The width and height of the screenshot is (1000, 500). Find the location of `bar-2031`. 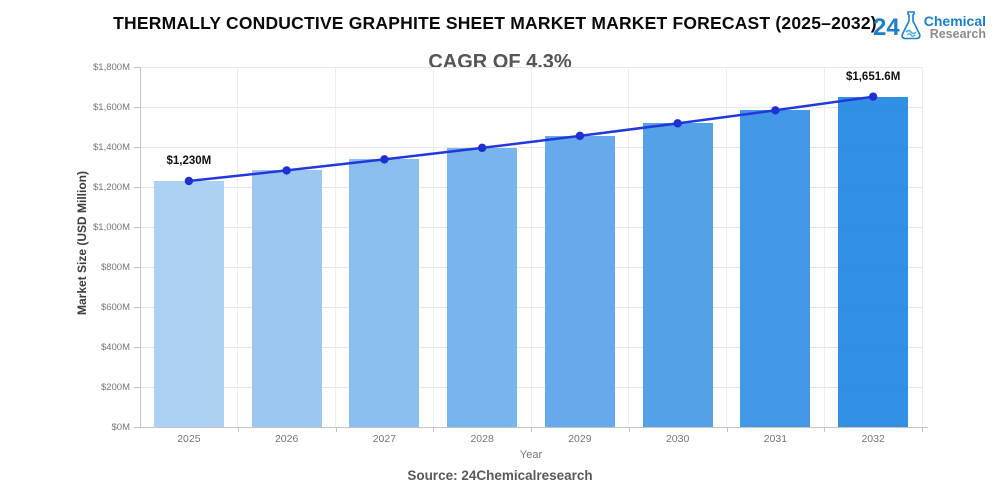

bar-2031 is located at coordinates (775, 268).